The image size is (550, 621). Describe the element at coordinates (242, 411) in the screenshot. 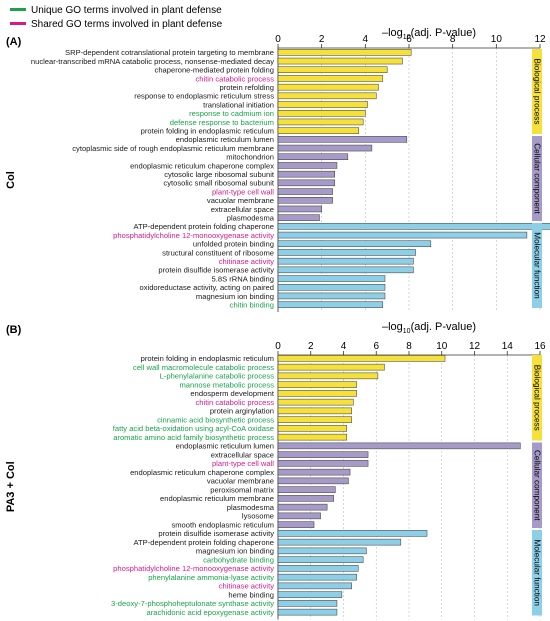

I see `term-label: protein arginylation` at that location.